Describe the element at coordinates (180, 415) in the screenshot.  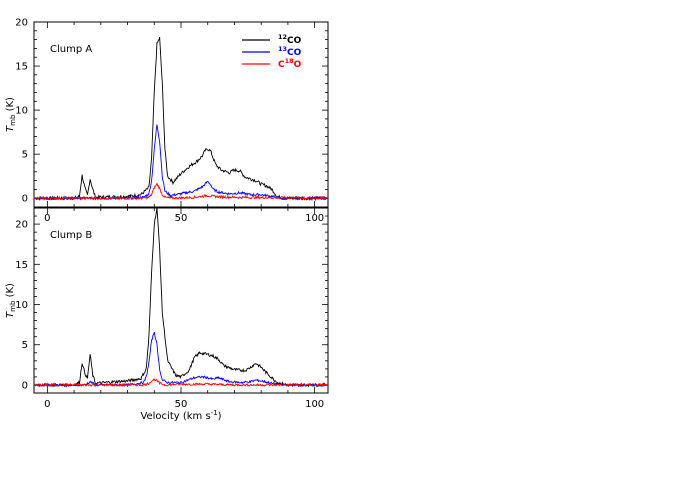
I see `x-axis-label: Velocity (km s-1)` at that location.